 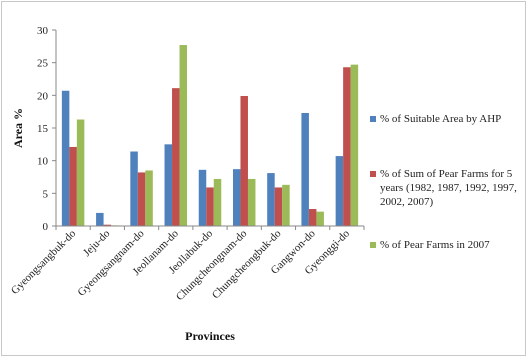 What do you see at coordinates (65, 158) in the screenshot?
I see `bar-s0-gyeongsangbuk-do` at bounding box center [65, 158].